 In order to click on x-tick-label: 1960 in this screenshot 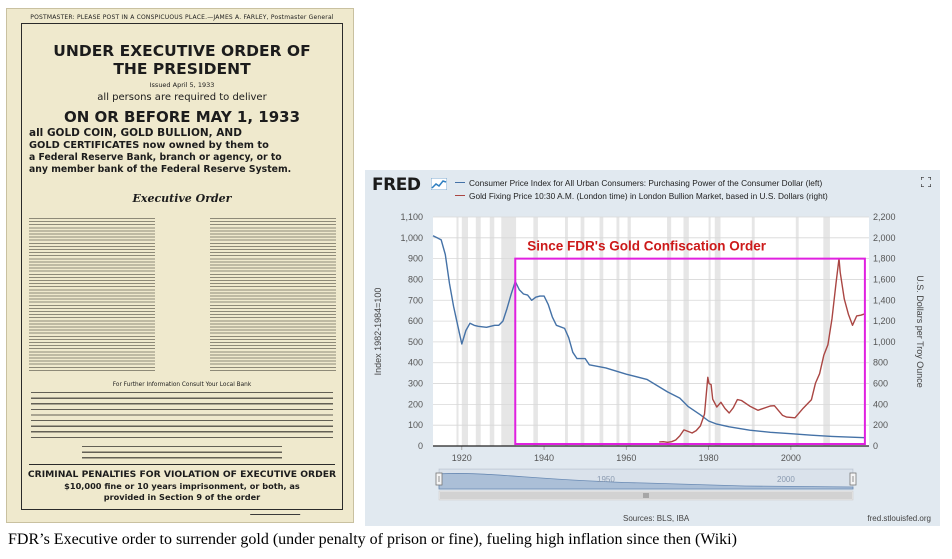, I will do `click(626, 458)`.